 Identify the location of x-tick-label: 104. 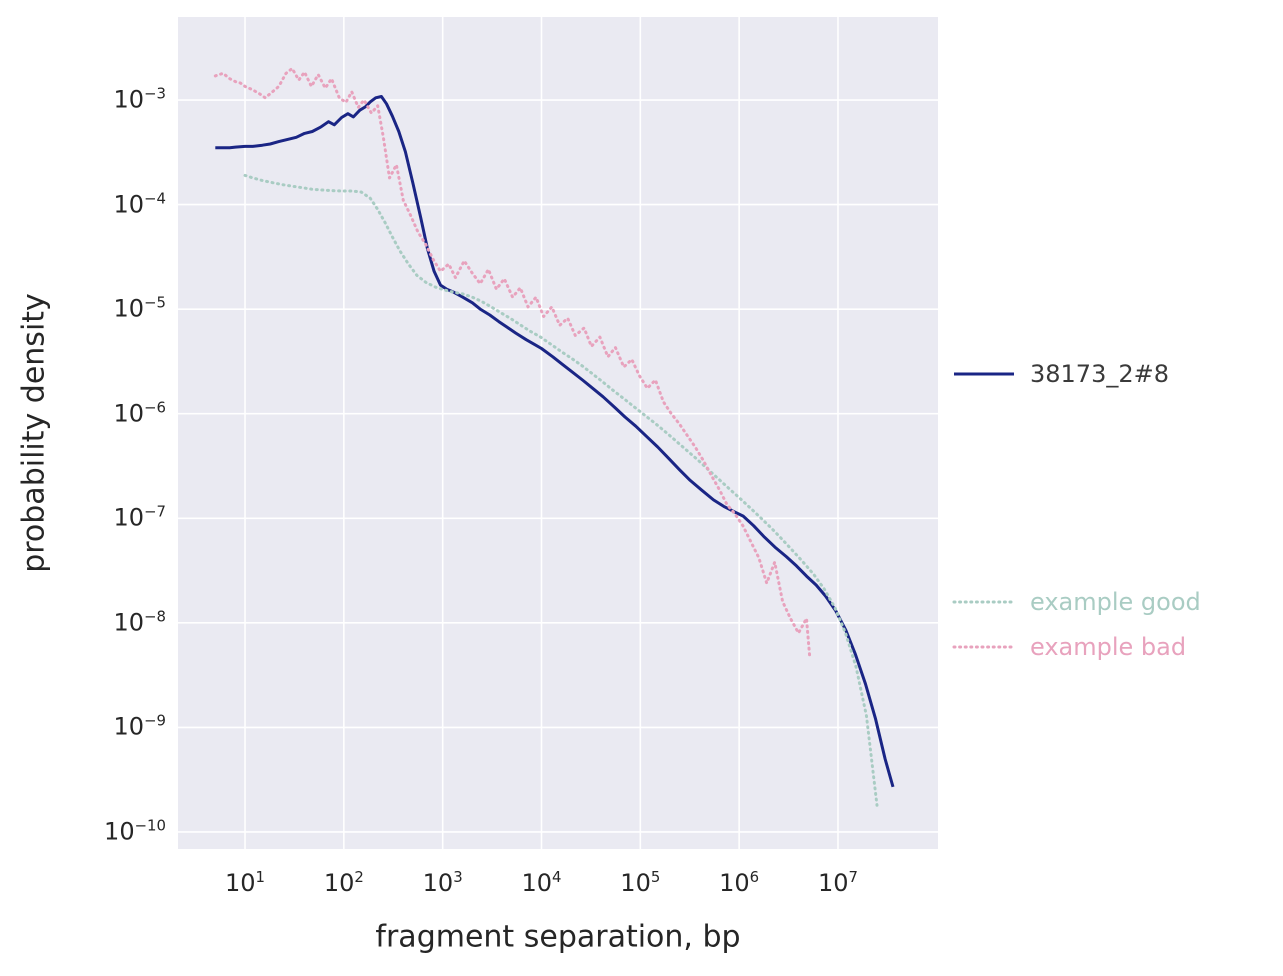
(541, 882).